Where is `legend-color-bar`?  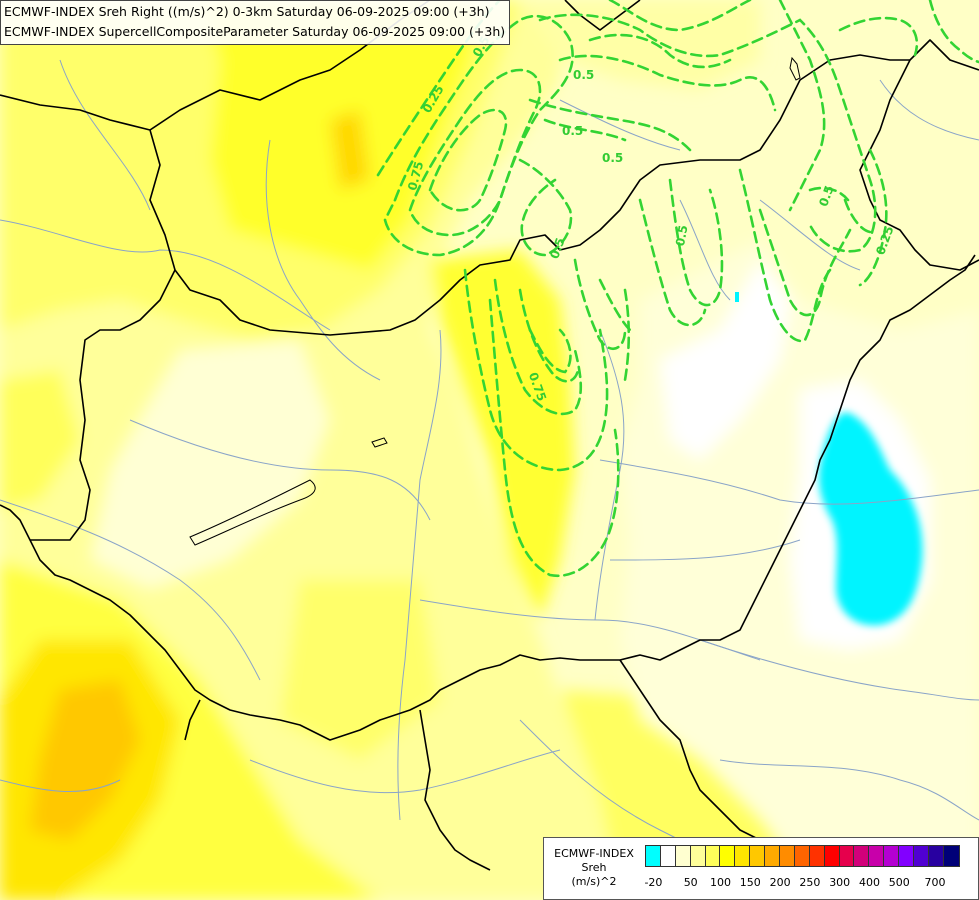
legend-color-bar is located at coordinates (802, 856).